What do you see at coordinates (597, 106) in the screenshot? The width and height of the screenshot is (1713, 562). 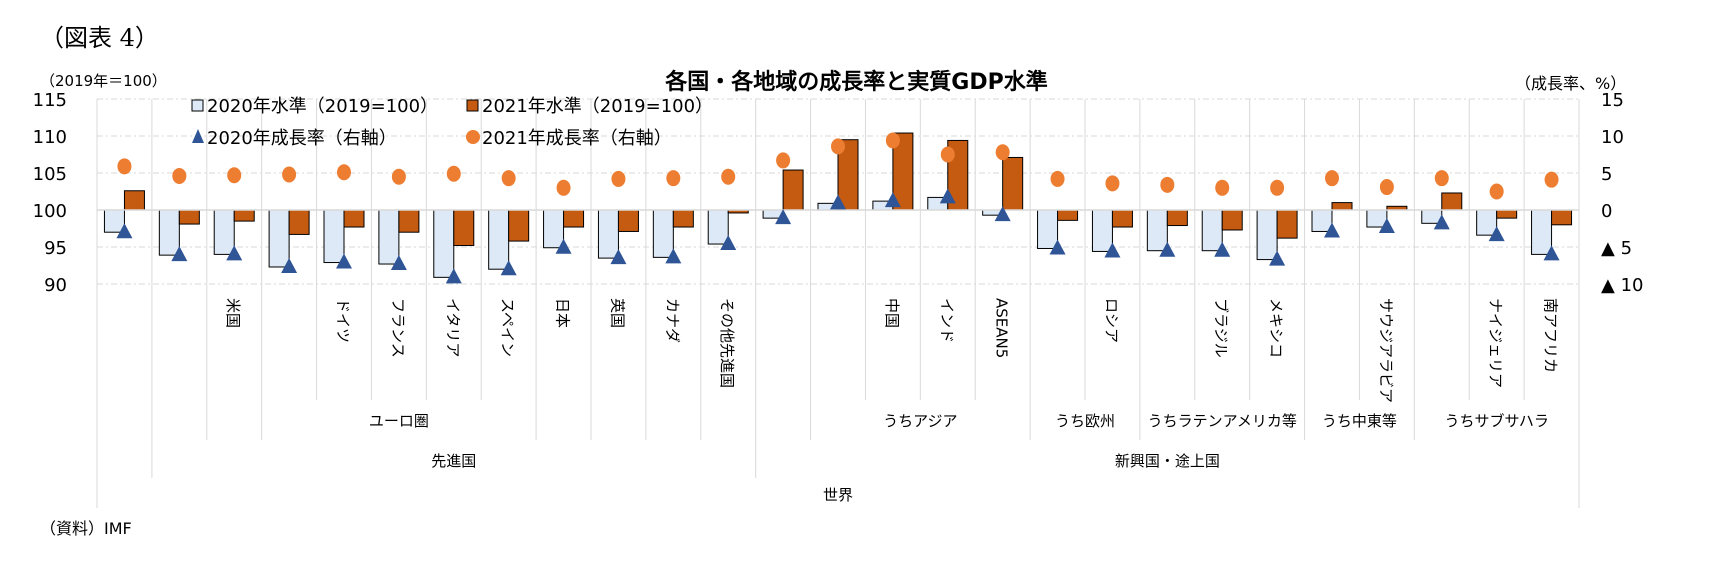 I see `legend-label: 2021年水準（2019=100）` at bounding box center [597, 106].